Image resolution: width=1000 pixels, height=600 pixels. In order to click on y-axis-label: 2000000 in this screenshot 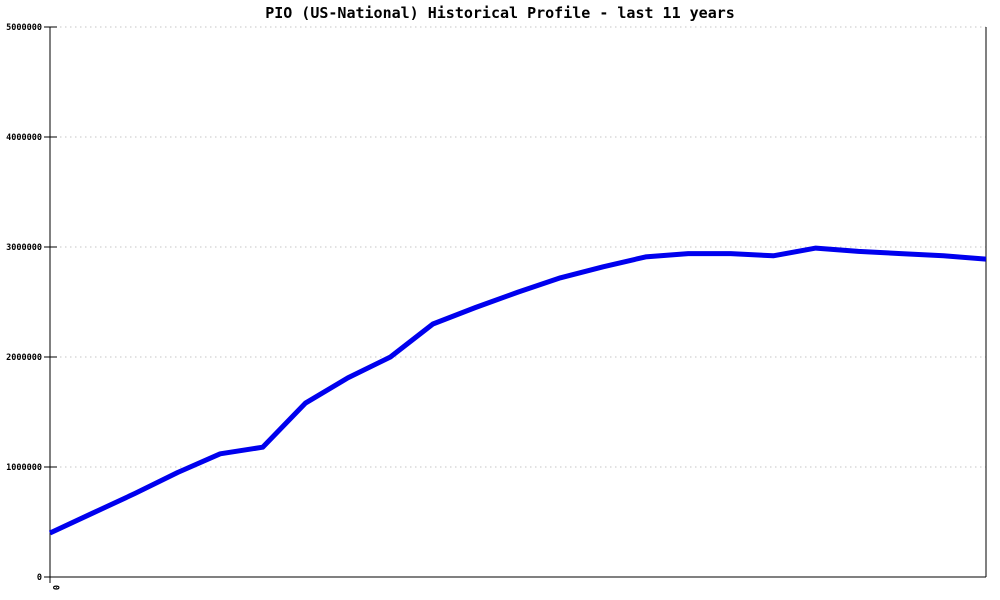, I will do `click(24, 358)`.